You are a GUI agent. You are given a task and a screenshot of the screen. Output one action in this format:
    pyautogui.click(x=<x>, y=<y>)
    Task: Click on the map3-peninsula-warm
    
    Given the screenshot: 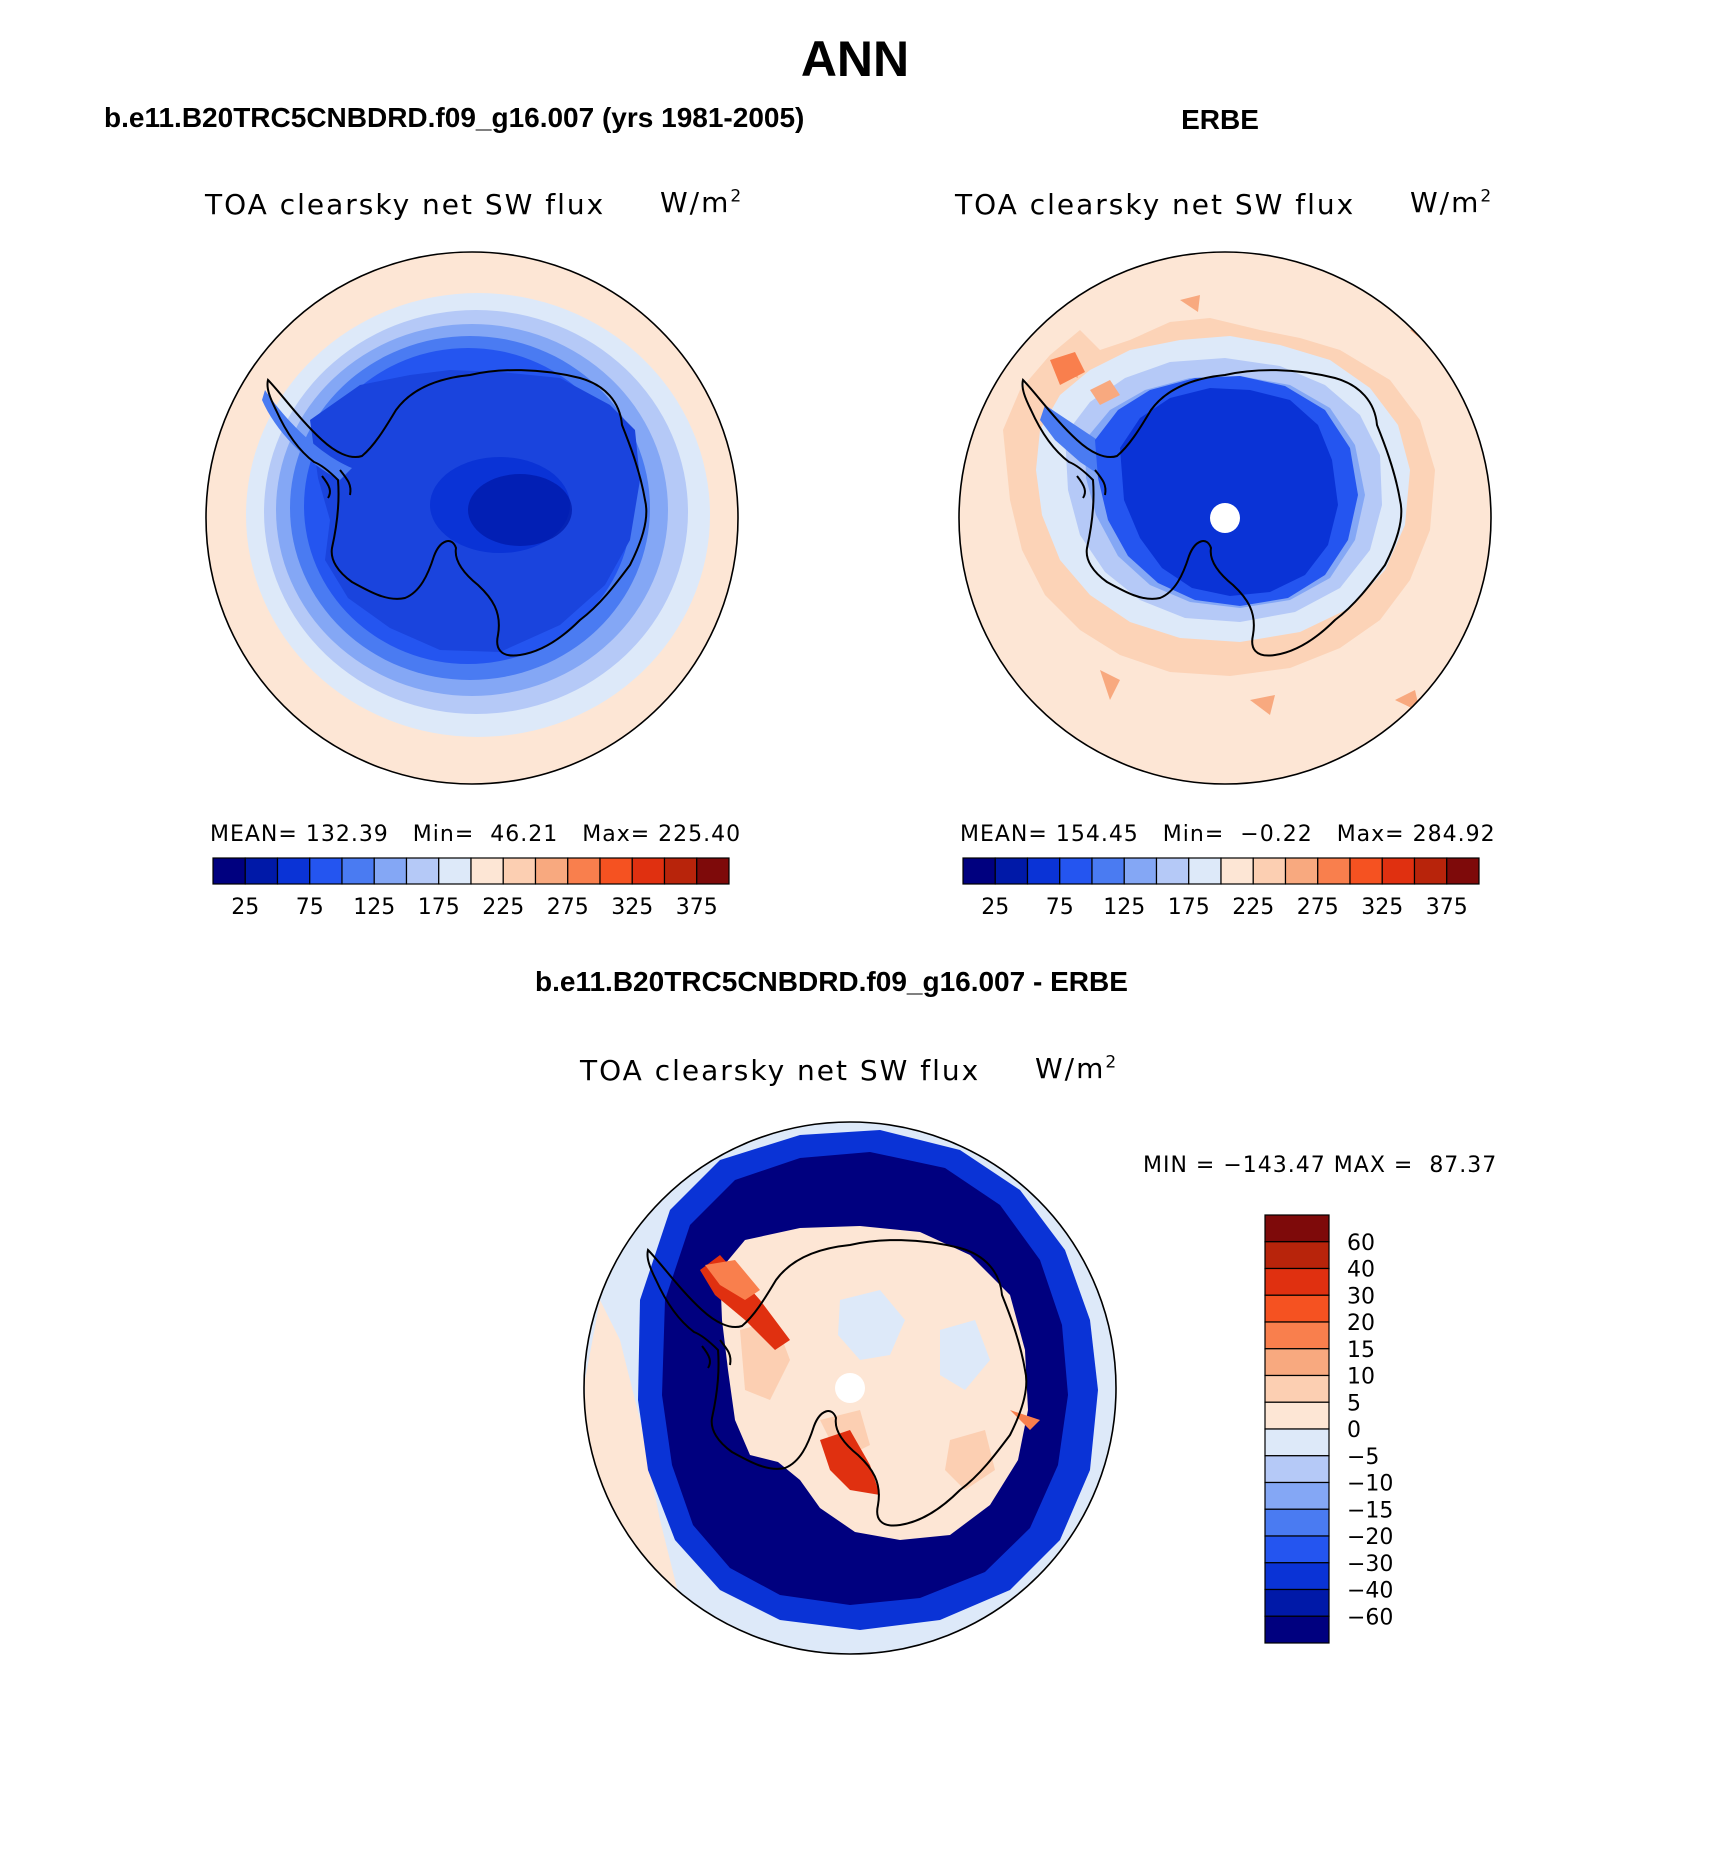 What is the action you would take?
    pyautogui.click(x=732, y=1280)
    